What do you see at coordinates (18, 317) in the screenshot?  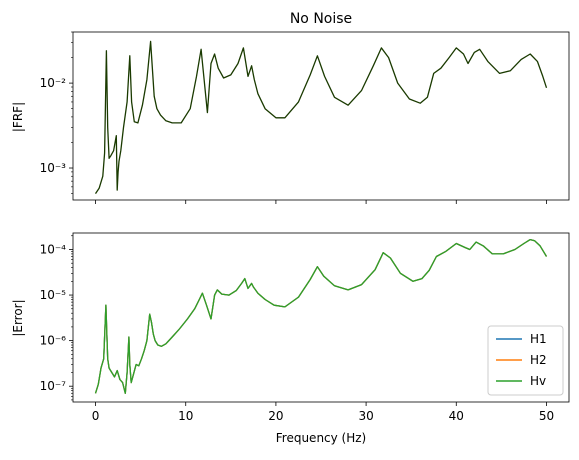 I see `bottom-y-axis-label: |Error|` at bounding box center [18, 317].